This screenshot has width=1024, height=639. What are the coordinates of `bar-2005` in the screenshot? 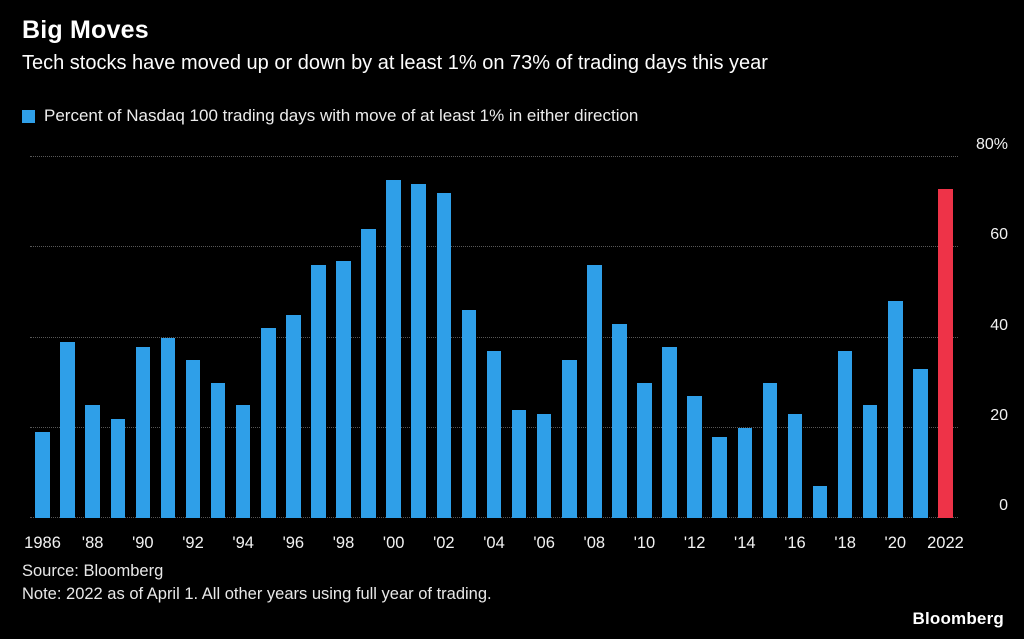 It's located at (519, 463).